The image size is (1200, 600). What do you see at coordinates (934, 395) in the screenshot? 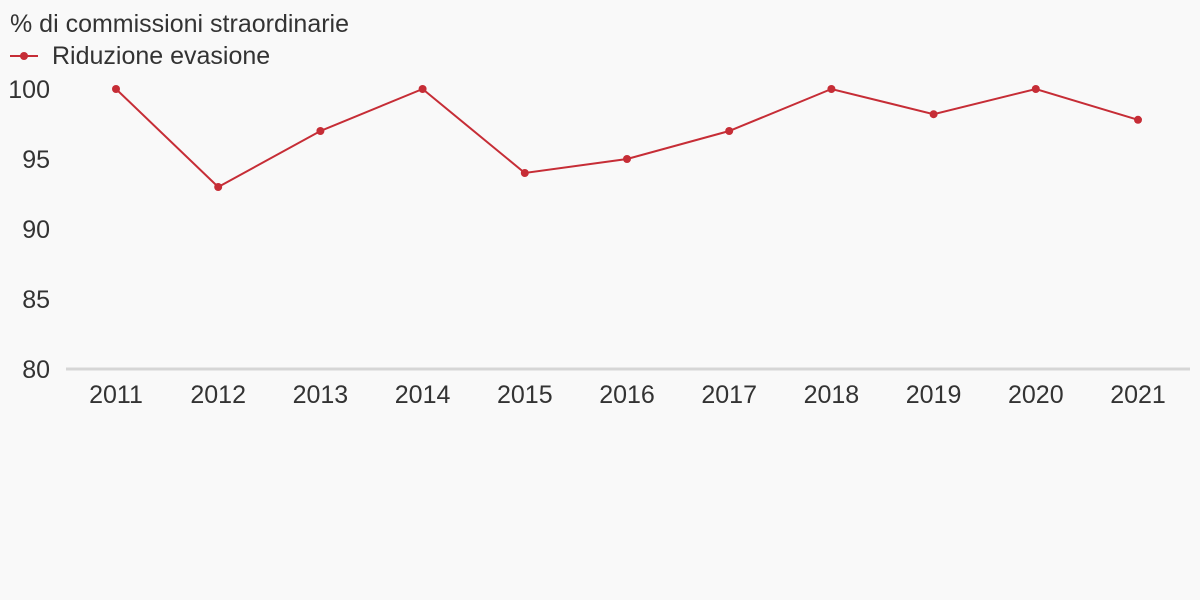
I see `x-tick-label: 2019` at bounding box center [934, 395].